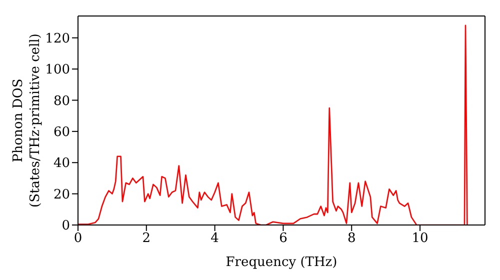 This screenshot has width=500, height=280. I want to click on x-tick-label: 10, so click(420, 238).